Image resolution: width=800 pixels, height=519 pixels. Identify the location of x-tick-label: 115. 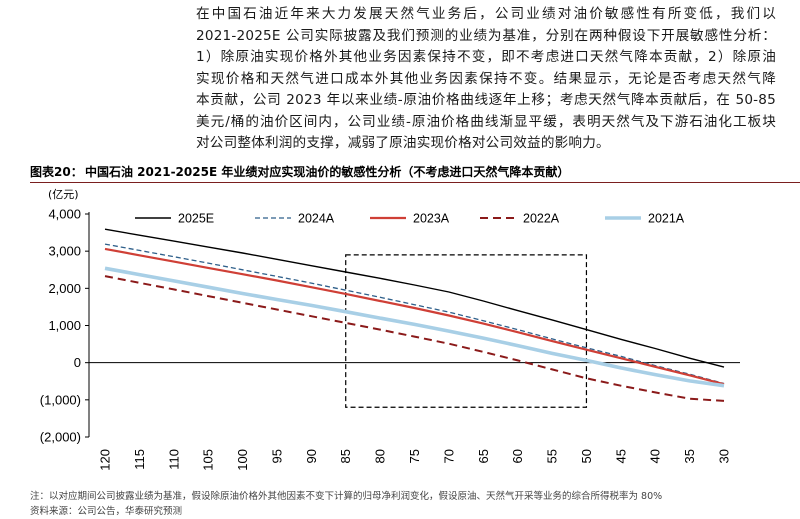
(139, 459).